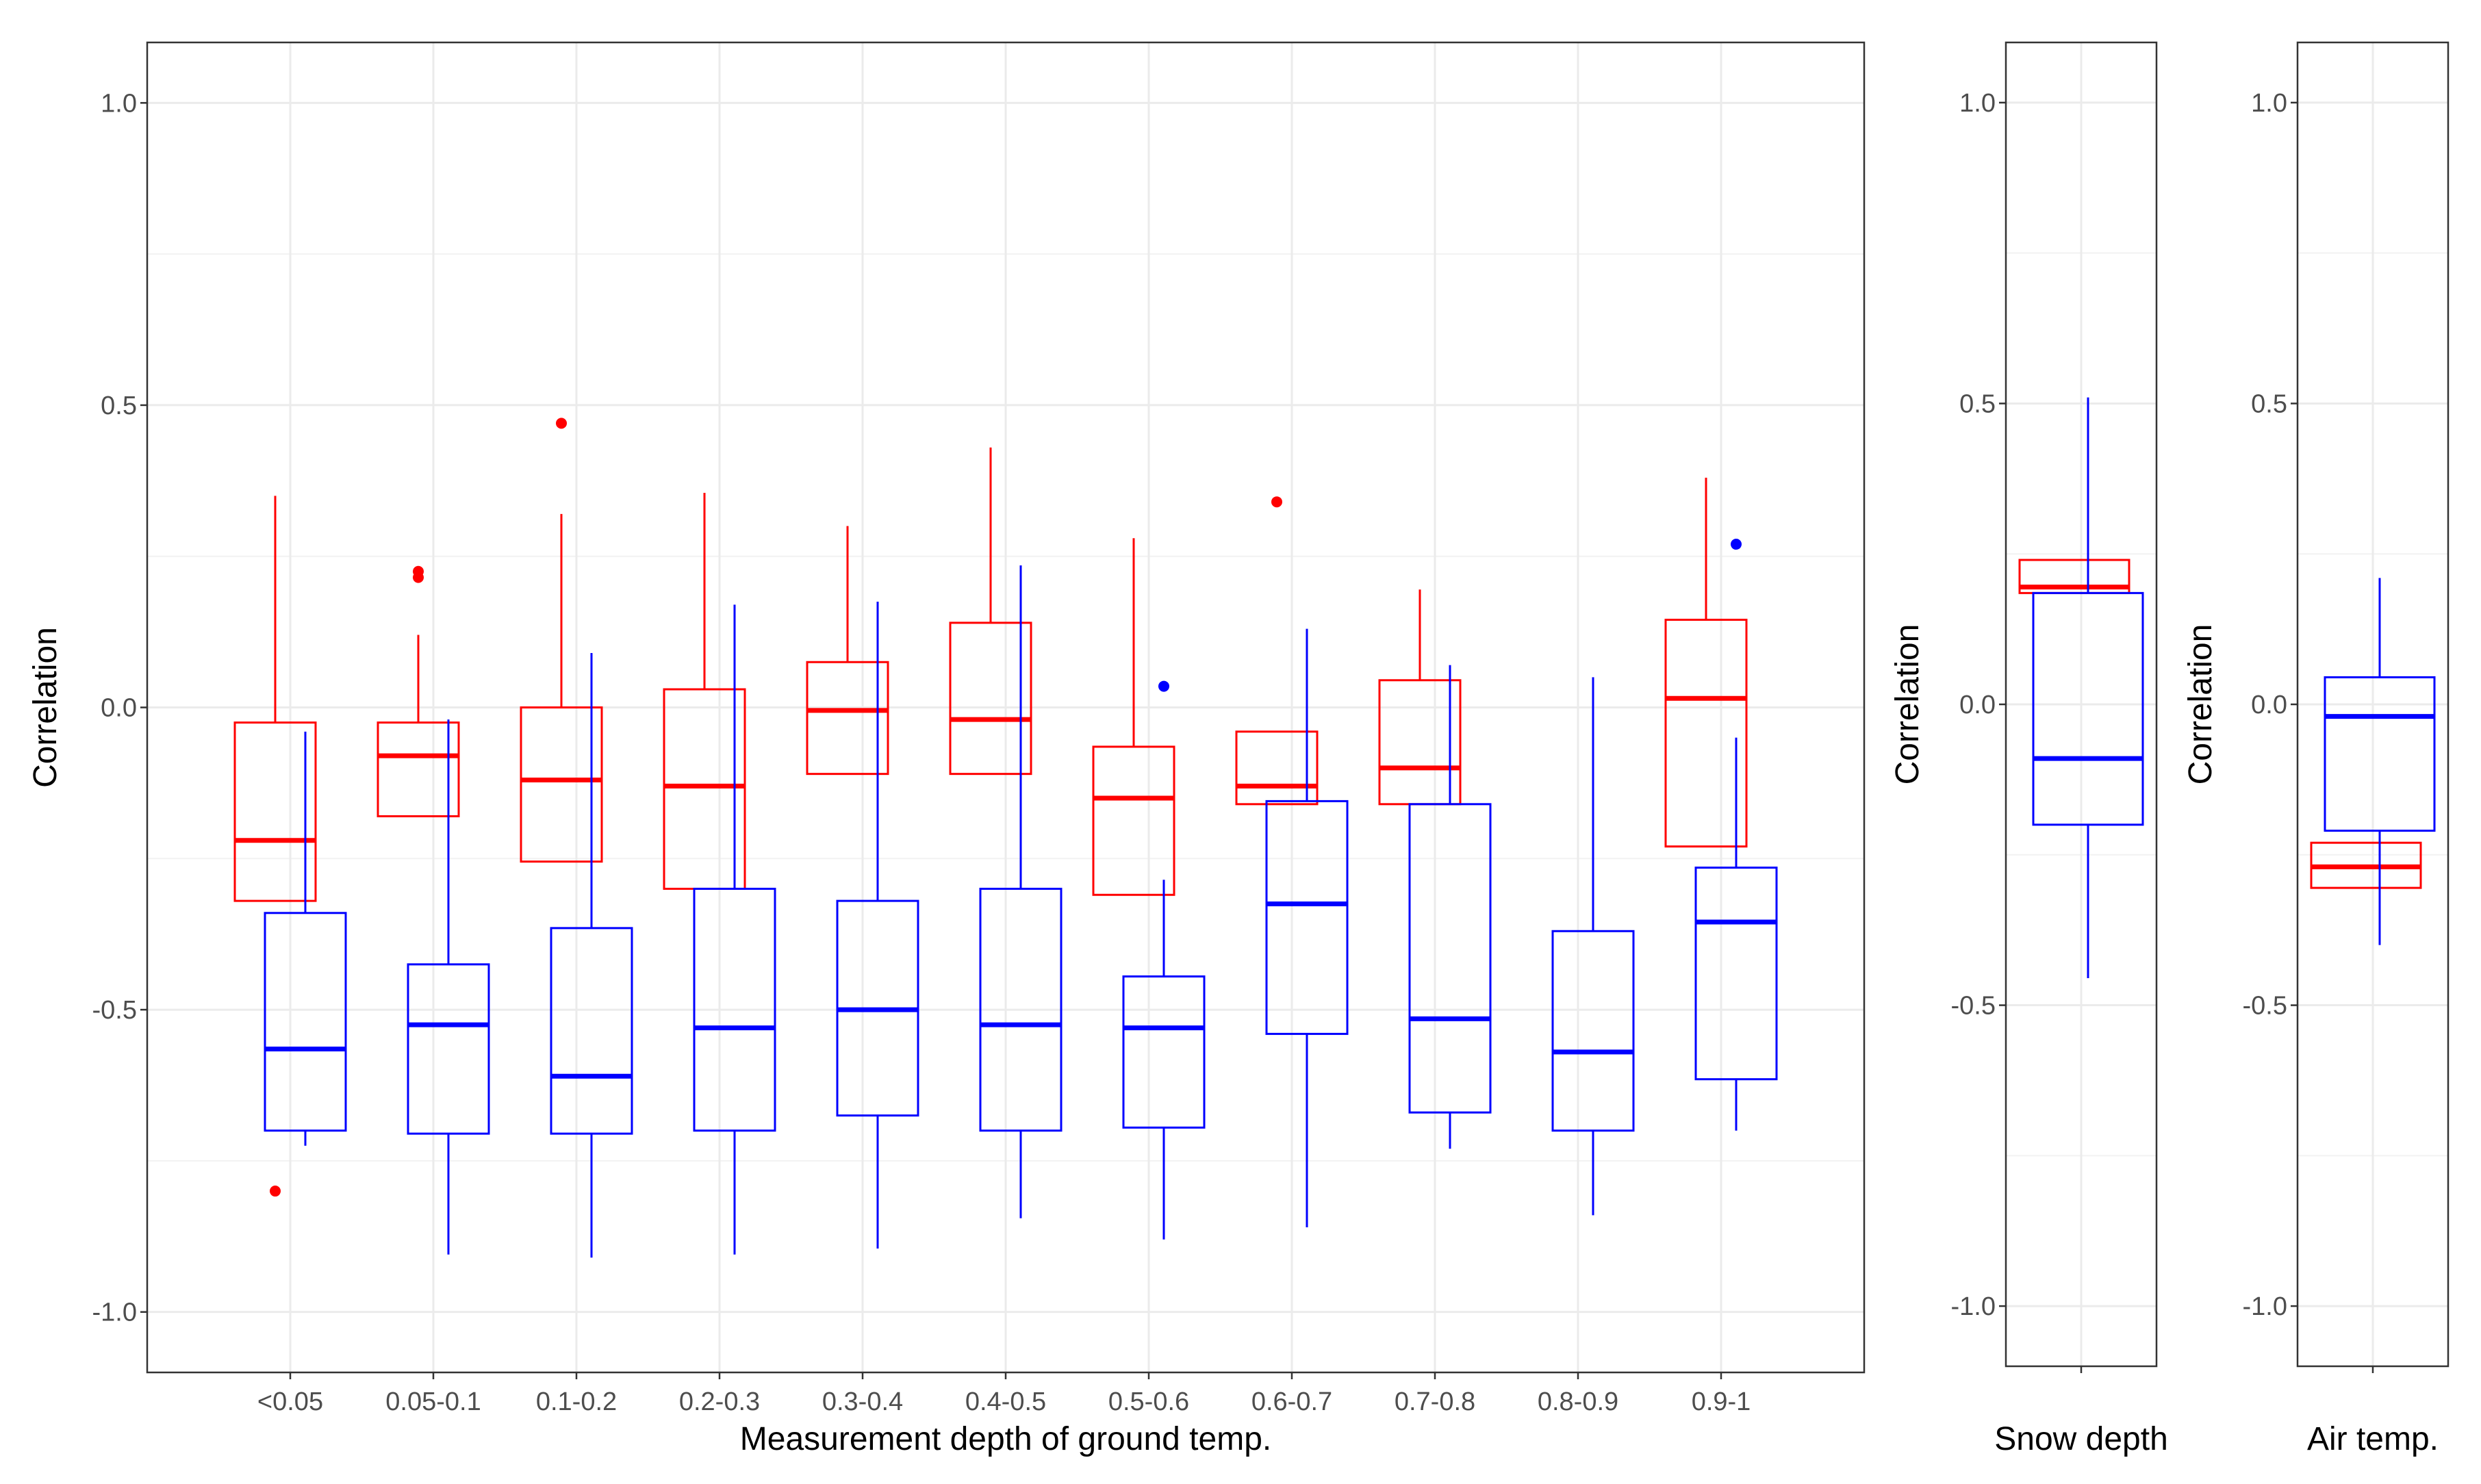 The height and width of the screenshot is (1484, 2481). I want to click on box-blue-<0.05, so click(305, 938).